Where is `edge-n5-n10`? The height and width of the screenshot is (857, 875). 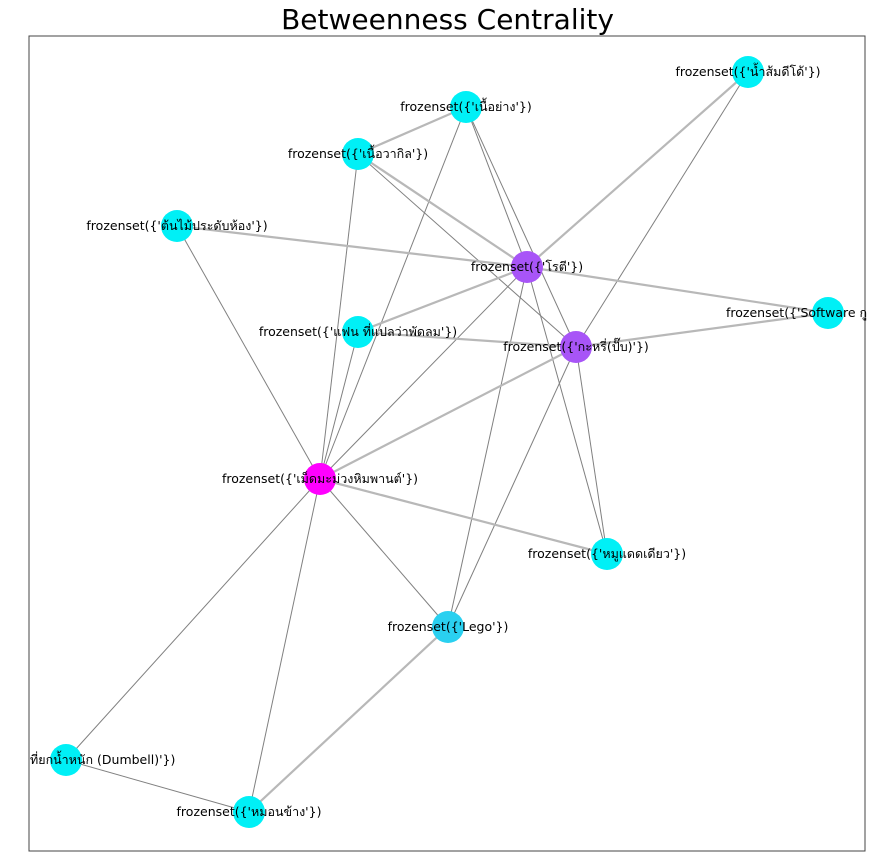 edge-n5-n10 is located at coordinates (567, 410).